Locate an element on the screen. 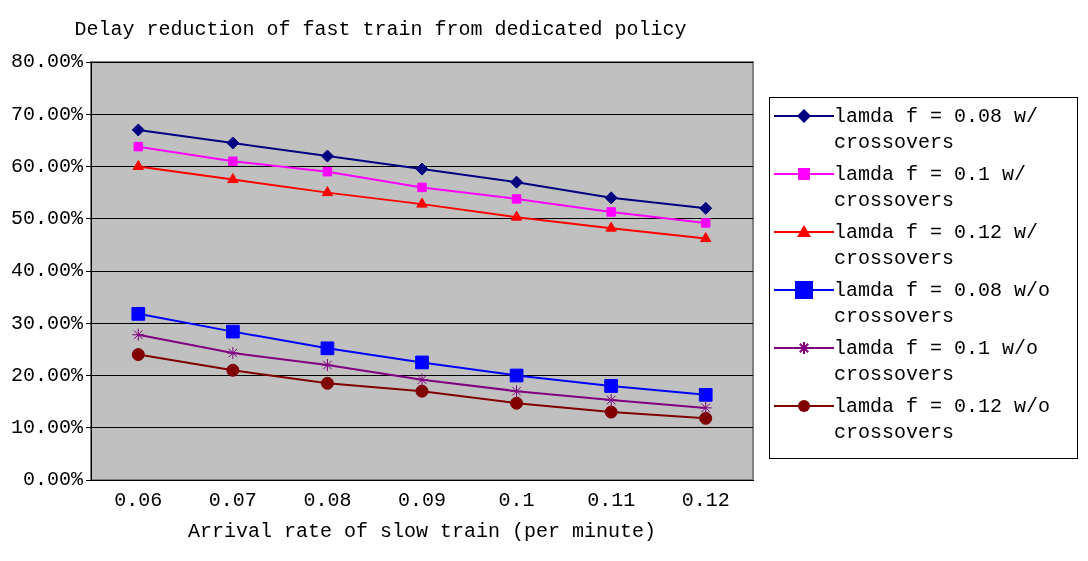 Image resolution: width=1088 pixels, height=561 pixels. y-tick-label: 10.00% is located at coordinates (48, 428).